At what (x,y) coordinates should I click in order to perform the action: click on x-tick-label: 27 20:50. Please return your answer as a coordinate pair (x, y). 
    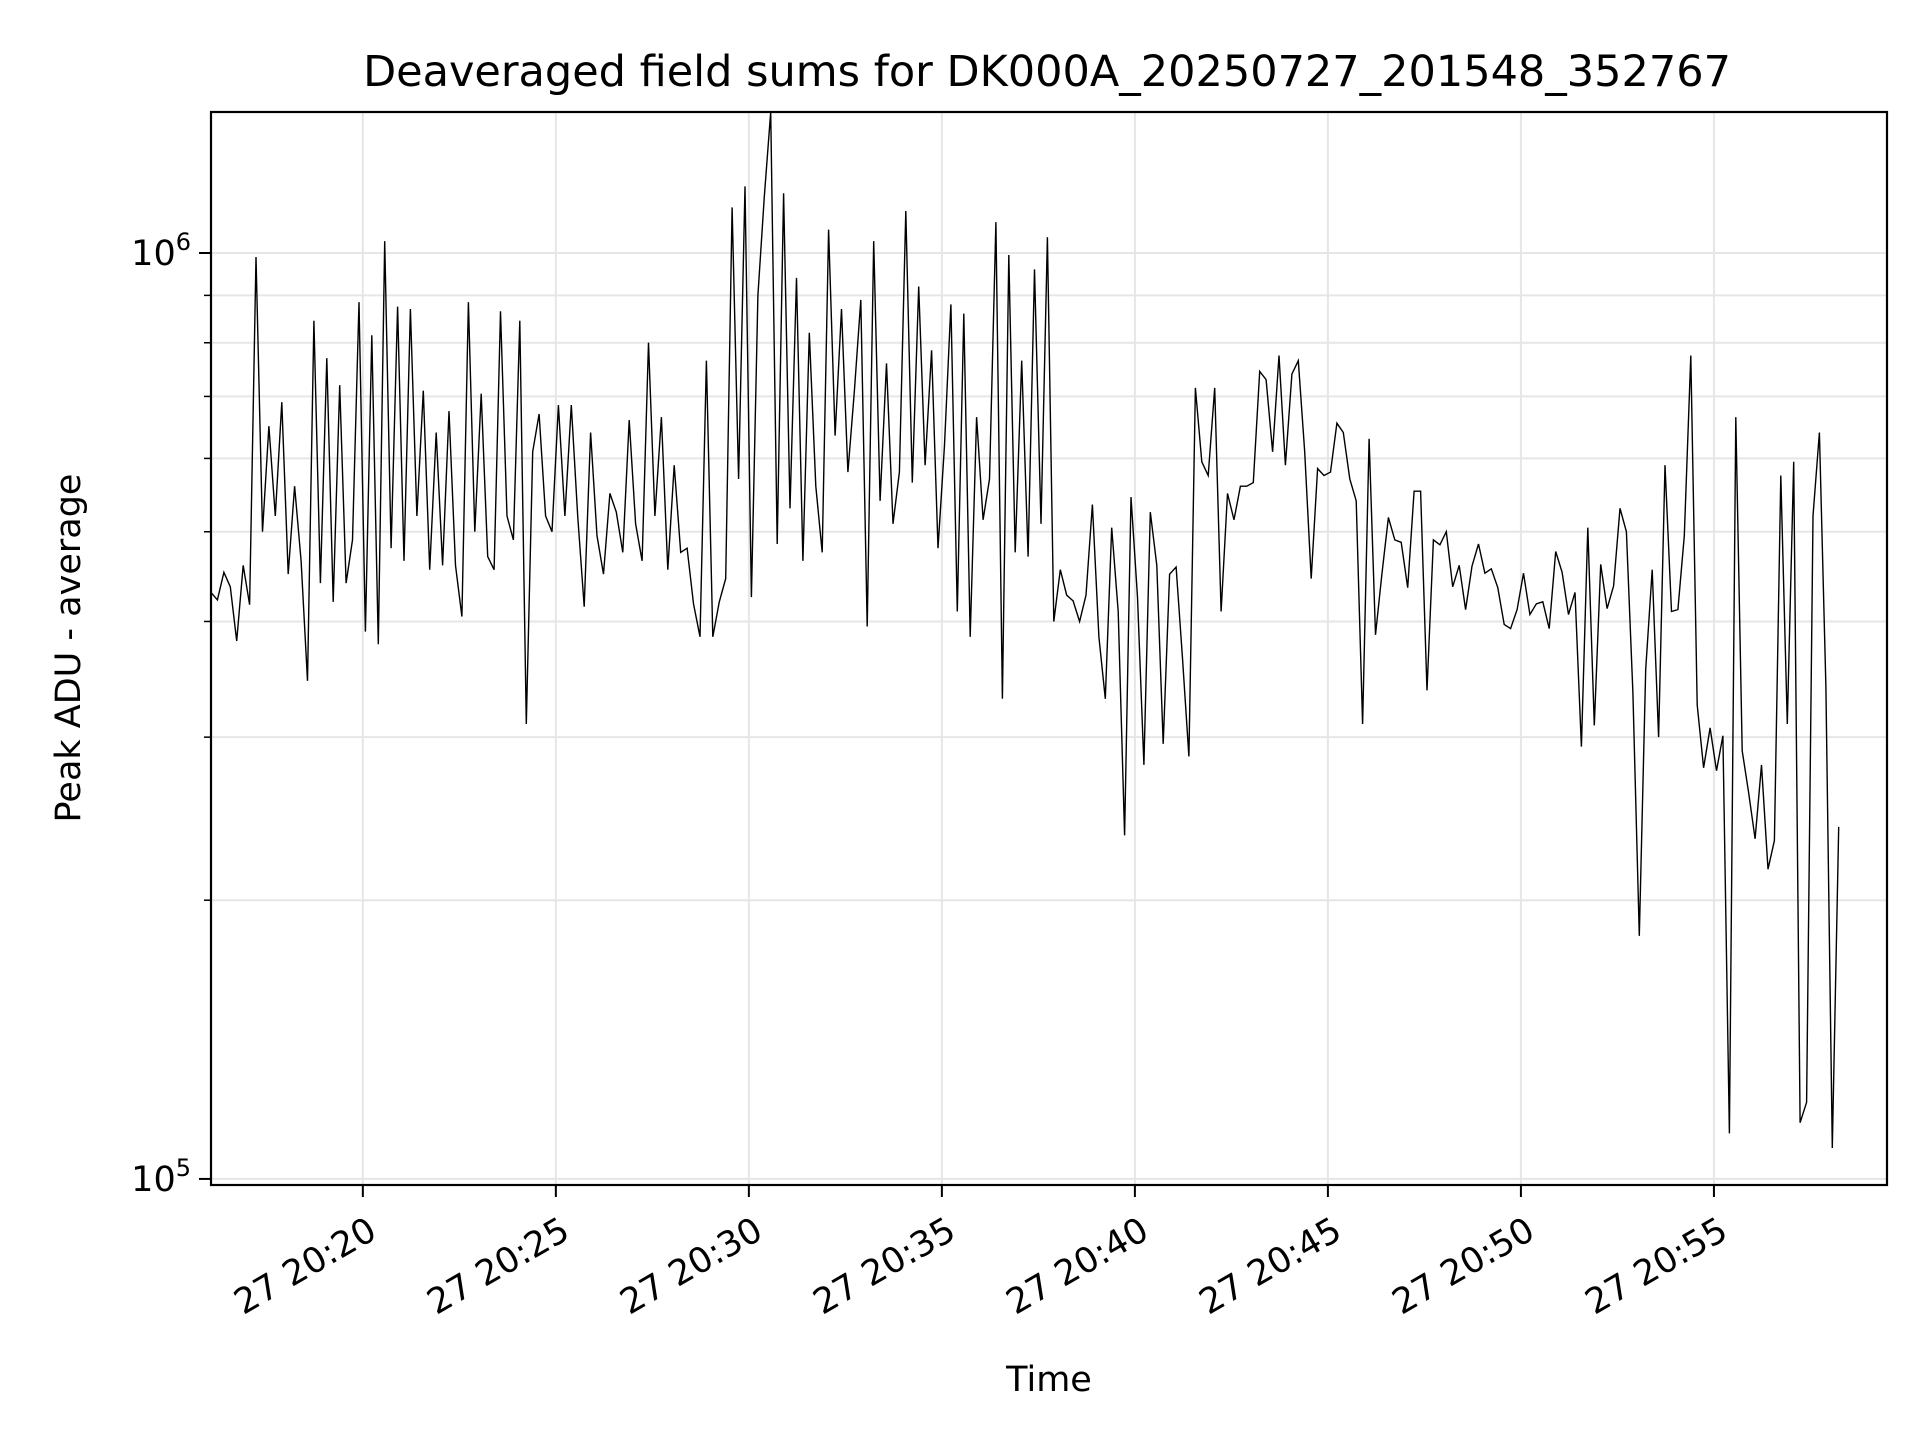
    Looking at the image, I should click on (1464, 1266).